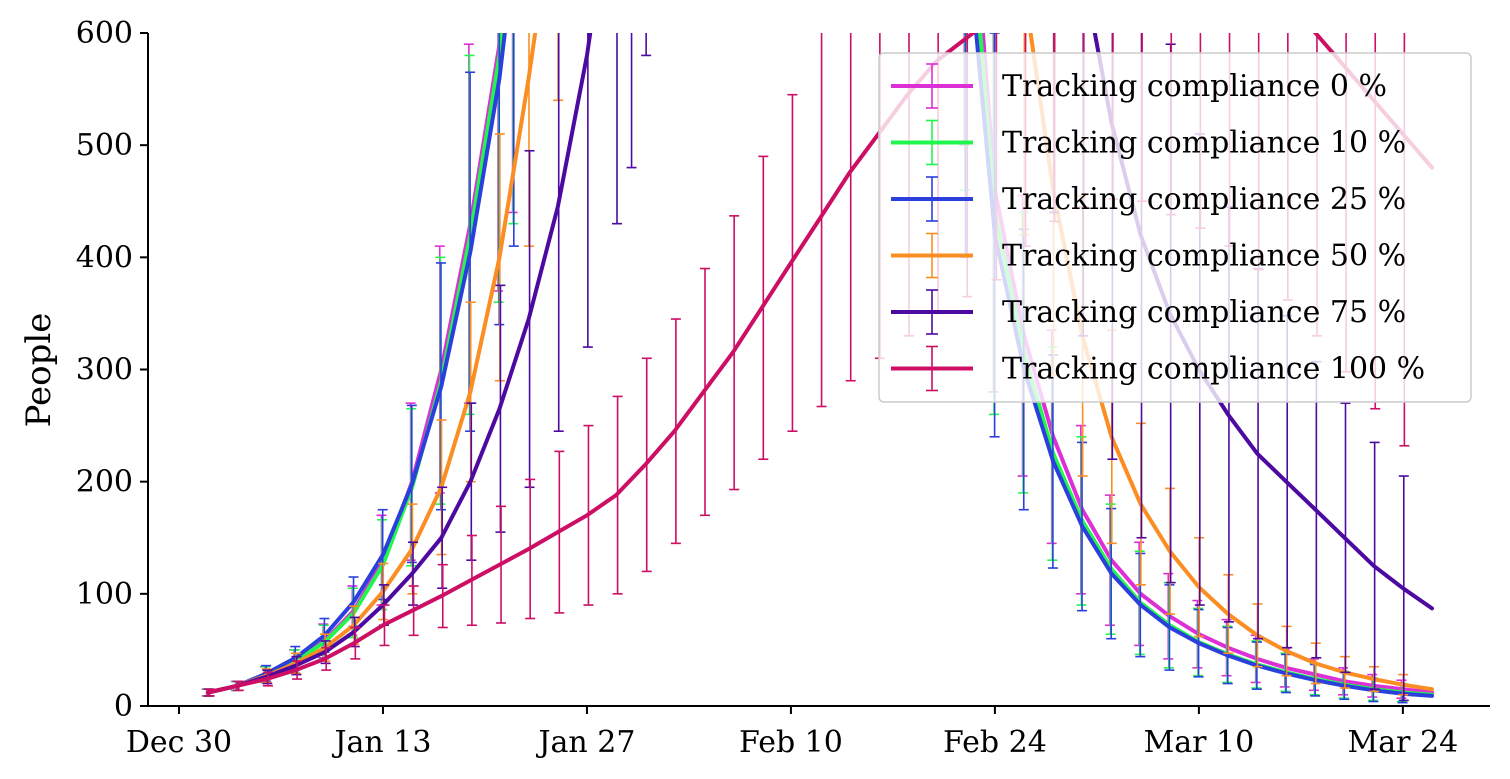  Describe the element at coordinates (1213, 369) in the screenshot. I see `legend-label: Tracking compliance 100 %` at that location.